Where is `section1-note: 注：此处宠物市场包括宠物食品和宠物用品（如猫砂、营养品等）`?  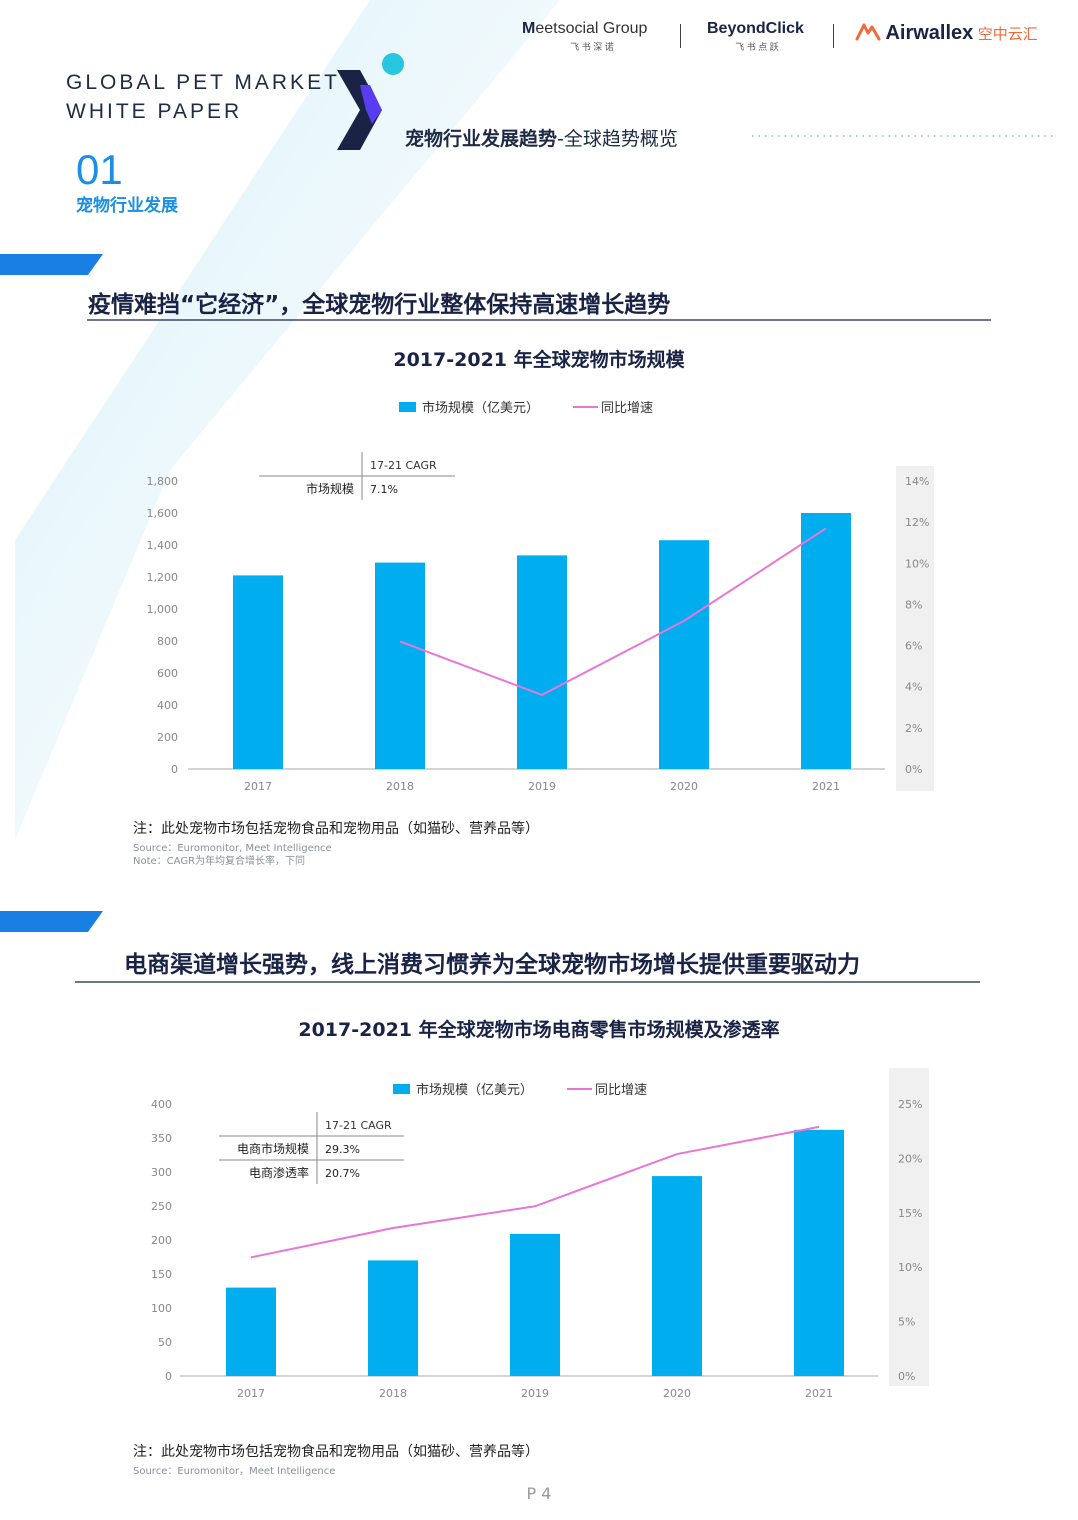 section1-note: 注：此处宠物市场包括宠物食品和宠物用品（如猫砂、营养品等） is located at coordinates (336, 829).